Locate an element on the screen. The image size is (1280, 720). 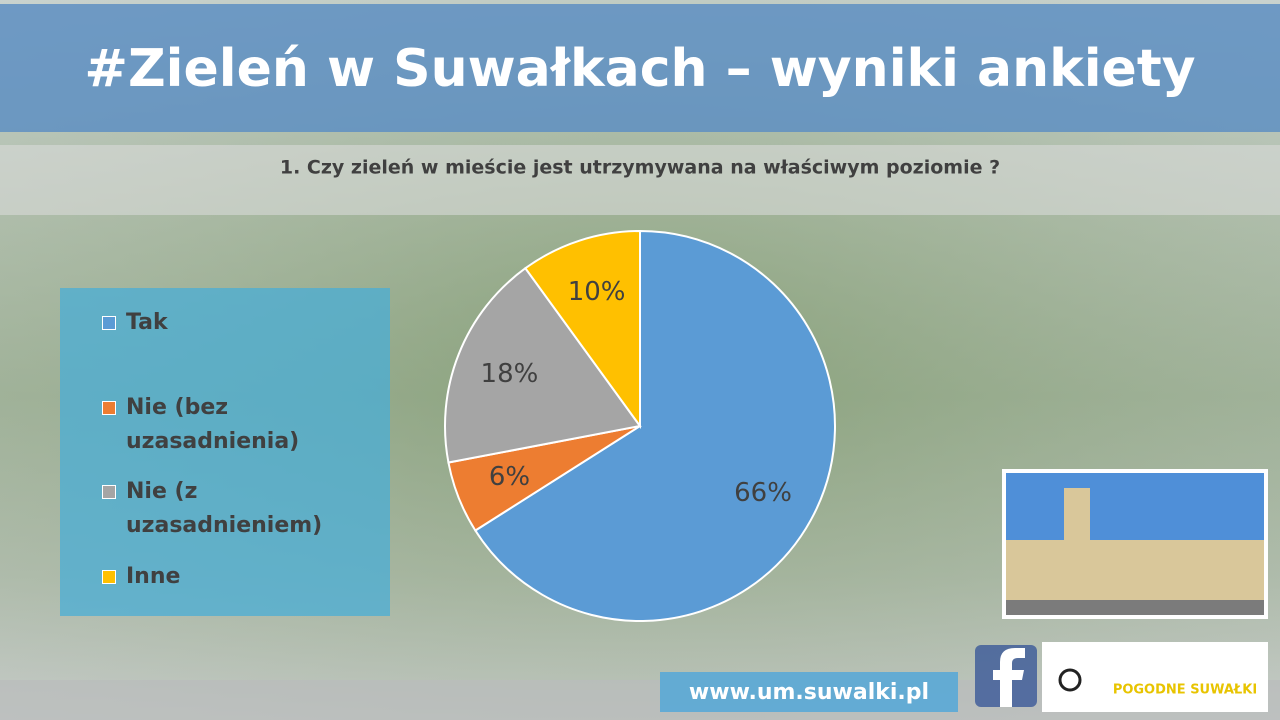
url: www.um.suwalki.pl is located at coordinates (809, 692).